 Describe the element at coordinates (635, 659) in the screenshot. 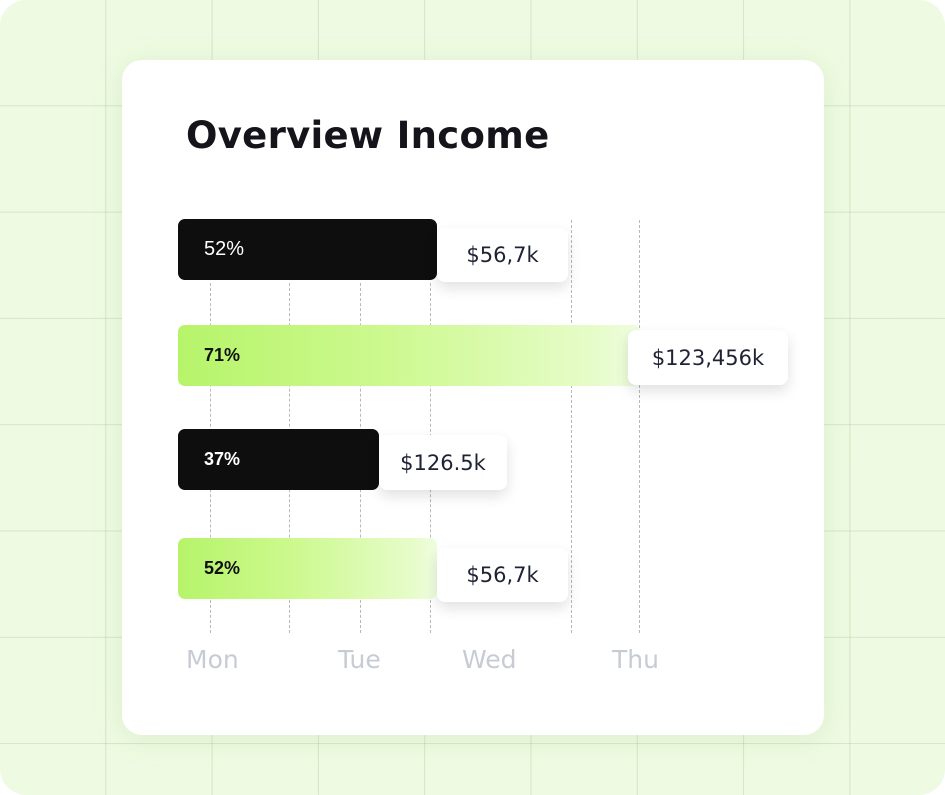

I see `x-tick-label: Thu` at that location.